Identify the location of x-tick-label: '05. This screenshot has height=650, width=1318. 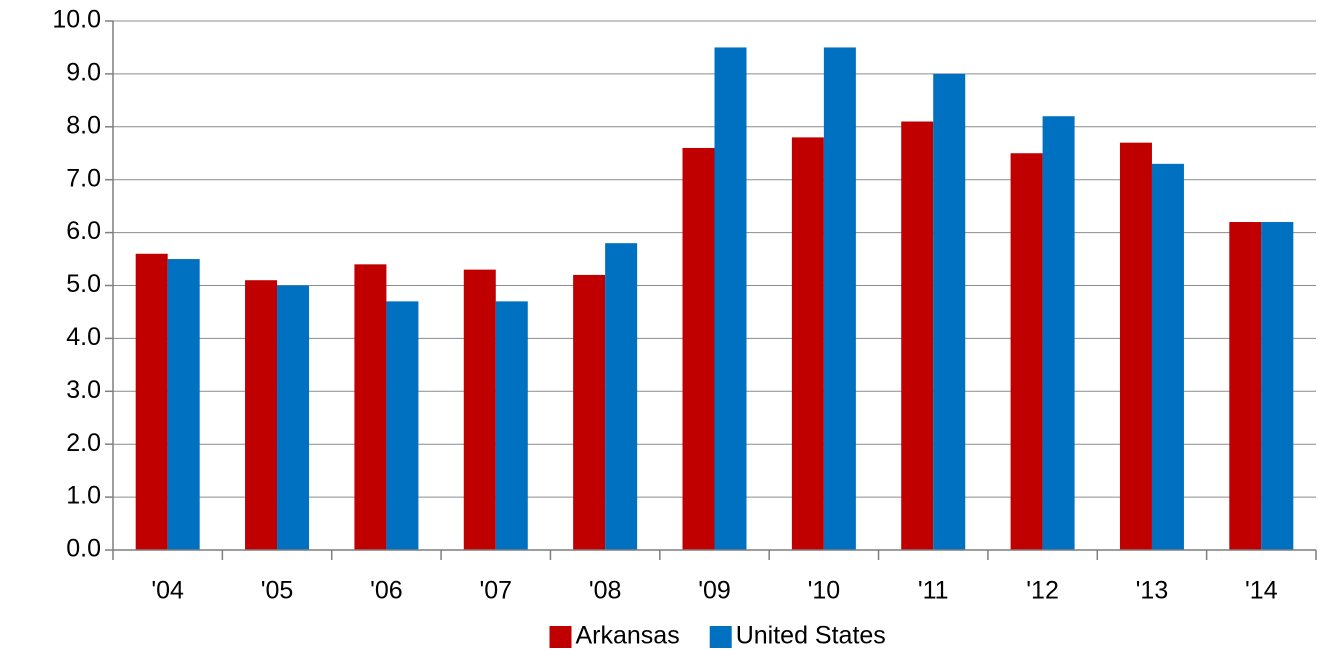
(277, 591).